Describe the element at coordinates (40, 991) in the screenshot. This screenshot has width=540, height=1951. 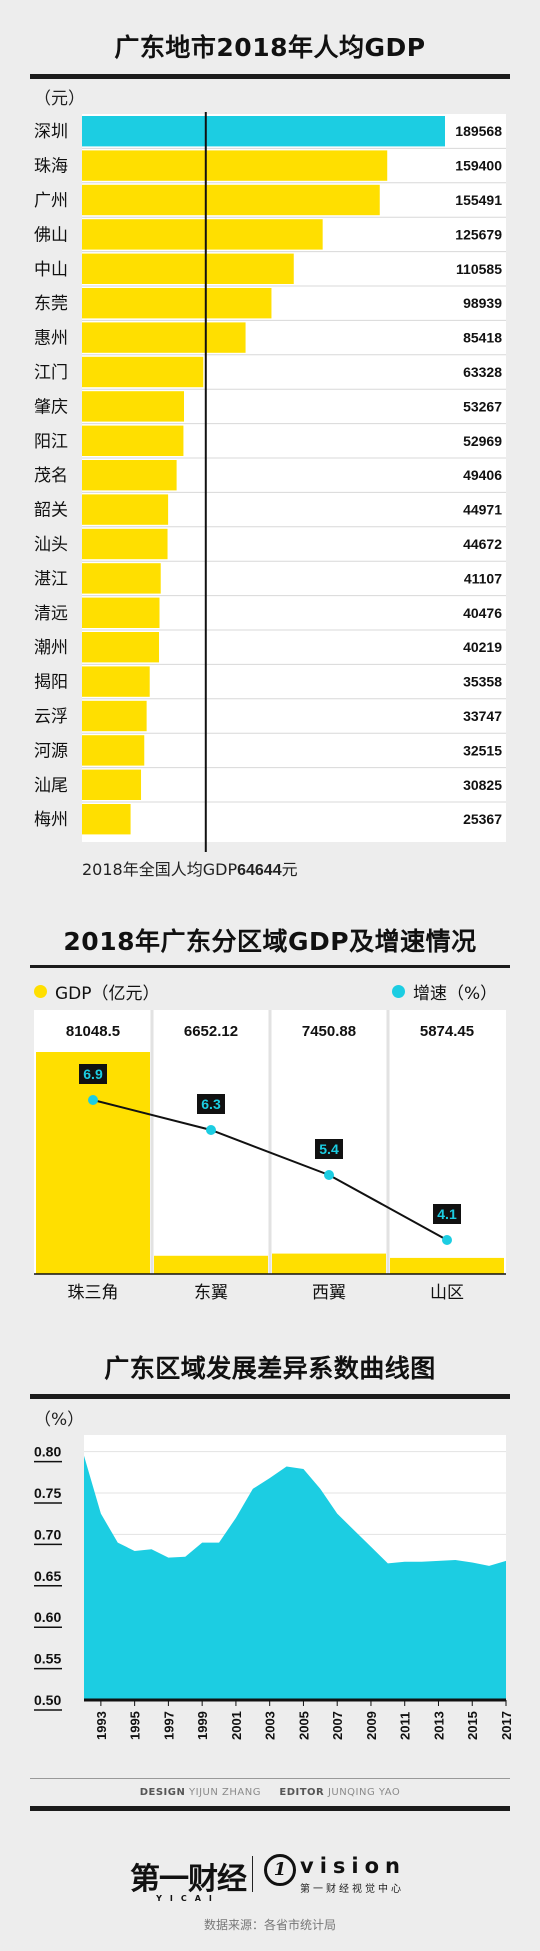
I see `gdp-legend-swatch` at that location.